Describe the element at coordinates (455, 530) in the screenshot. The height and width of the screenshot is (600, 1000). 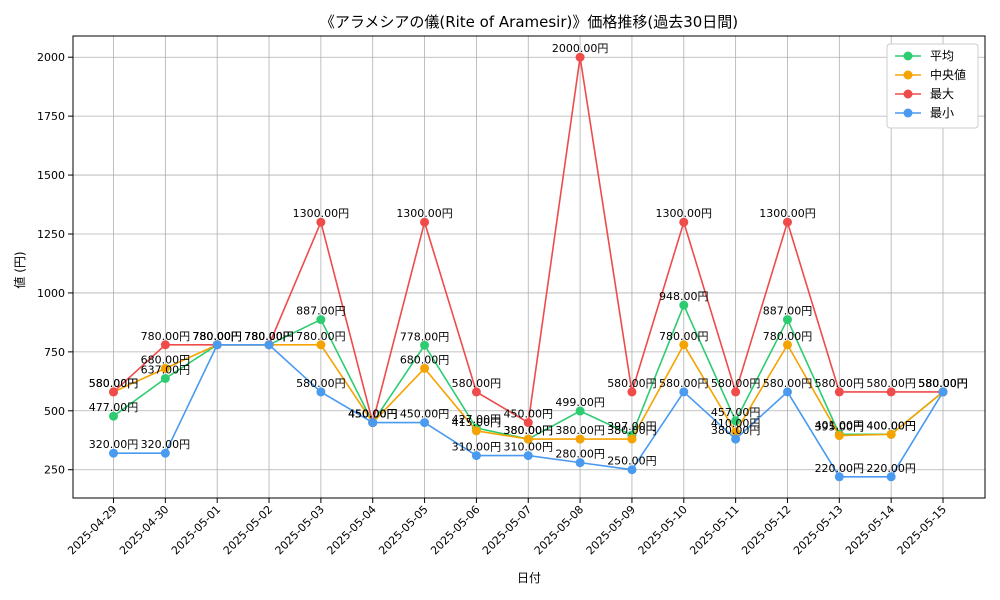
I see `x-tick-label: 2025-05-06` at that location.